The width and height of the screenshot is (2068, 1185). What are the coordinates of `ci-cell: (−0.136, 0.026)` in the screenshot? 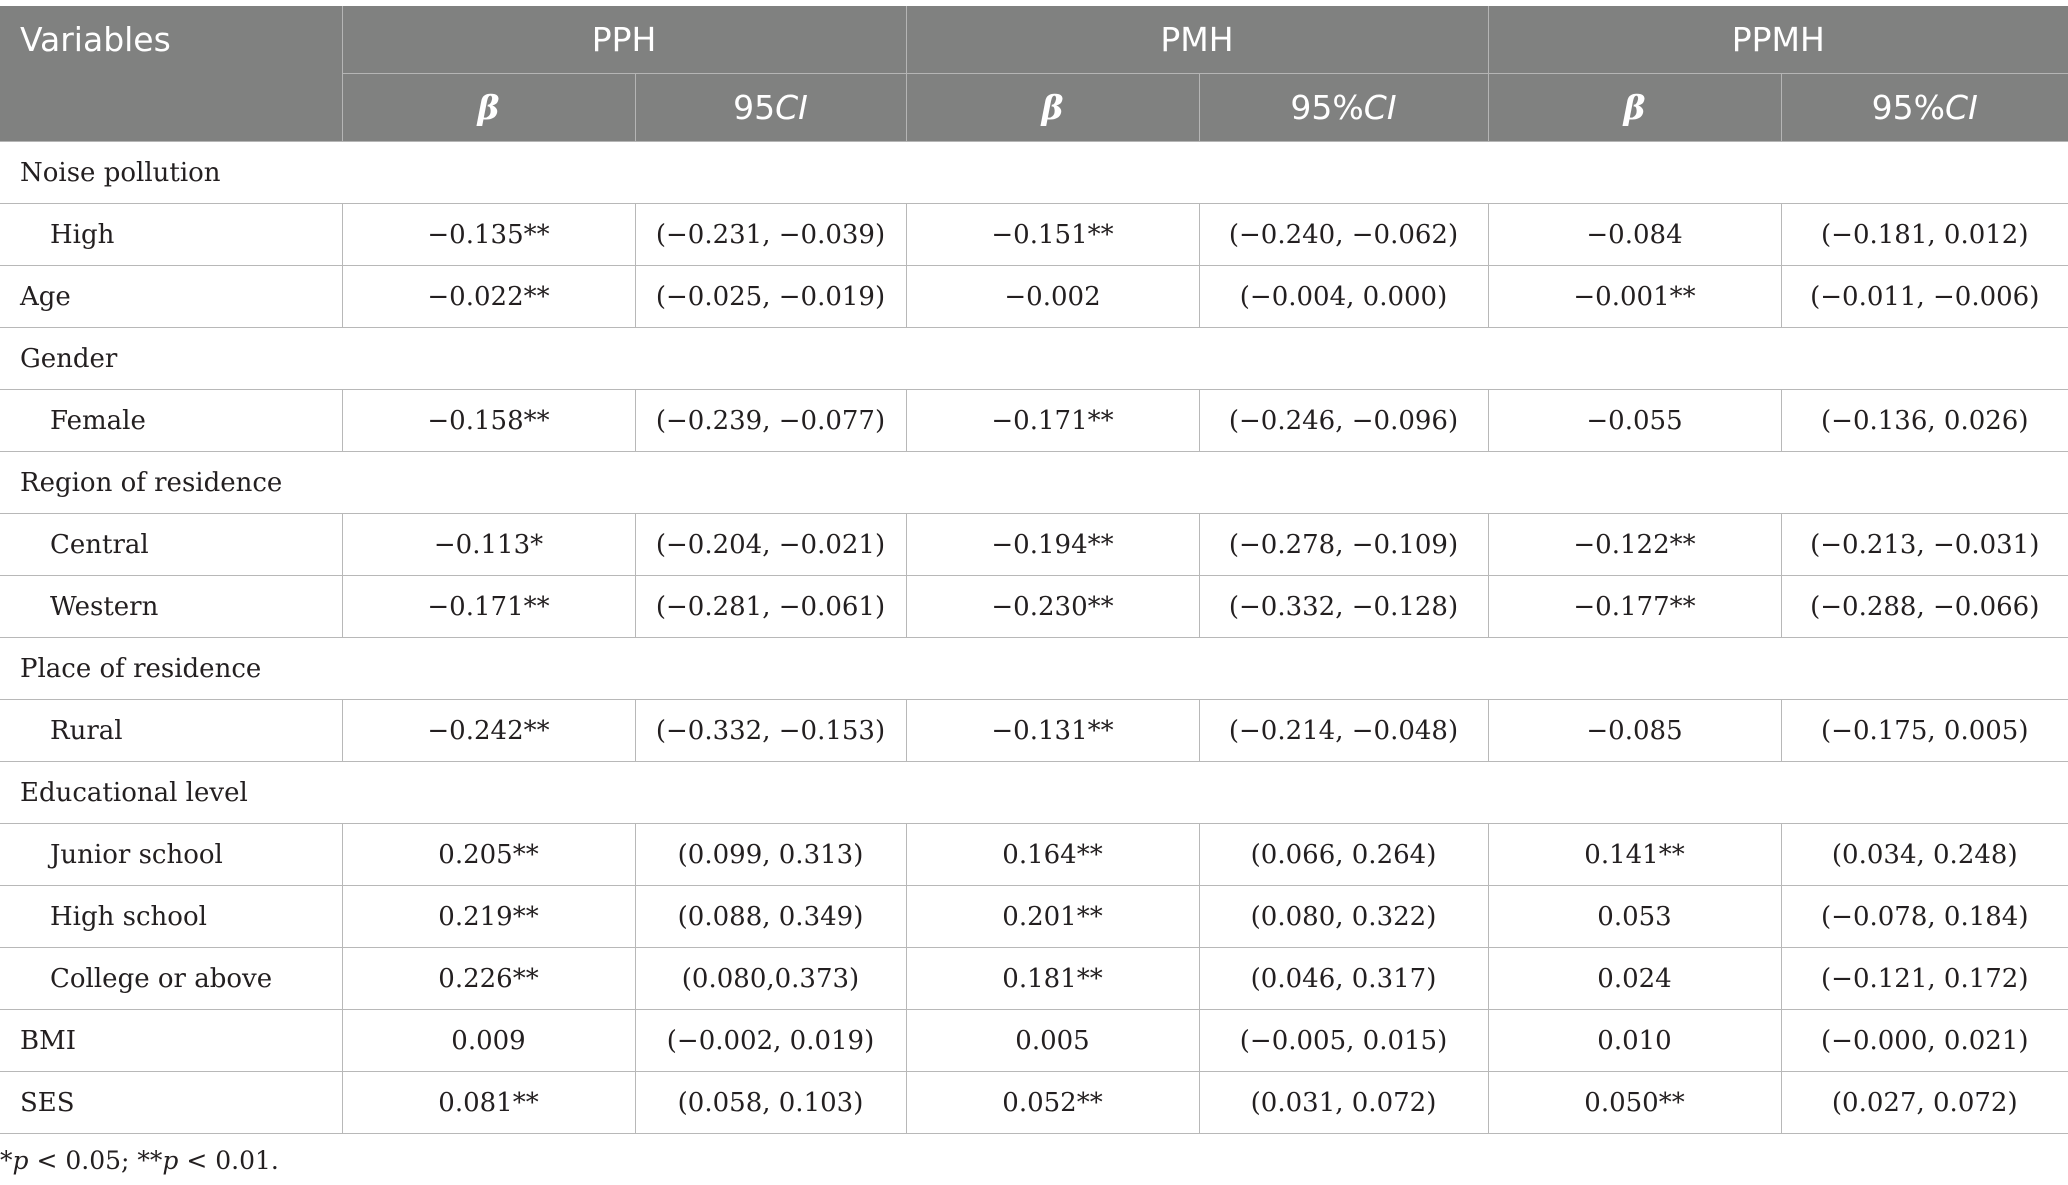 It's located at (1924, 420).